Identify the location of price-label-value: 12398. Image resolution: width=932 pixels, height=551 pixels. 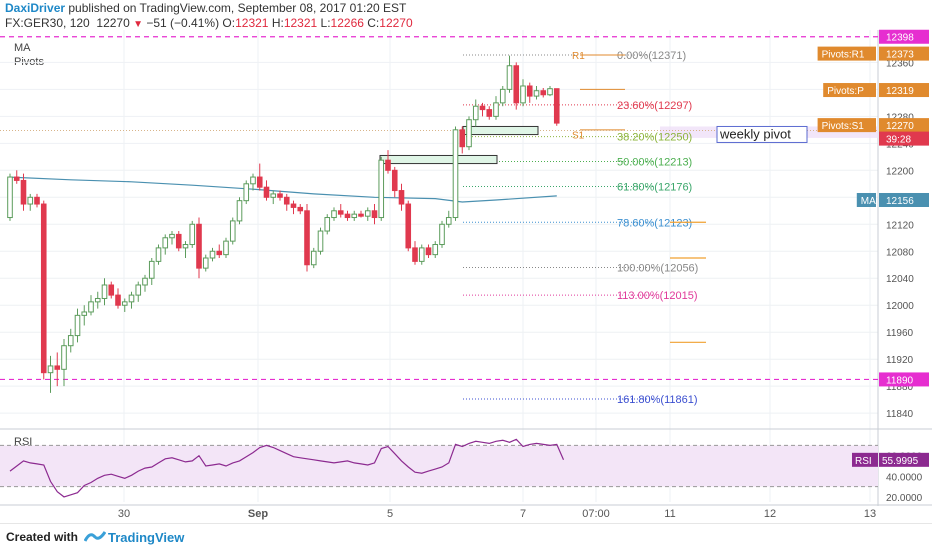
(900, 38).